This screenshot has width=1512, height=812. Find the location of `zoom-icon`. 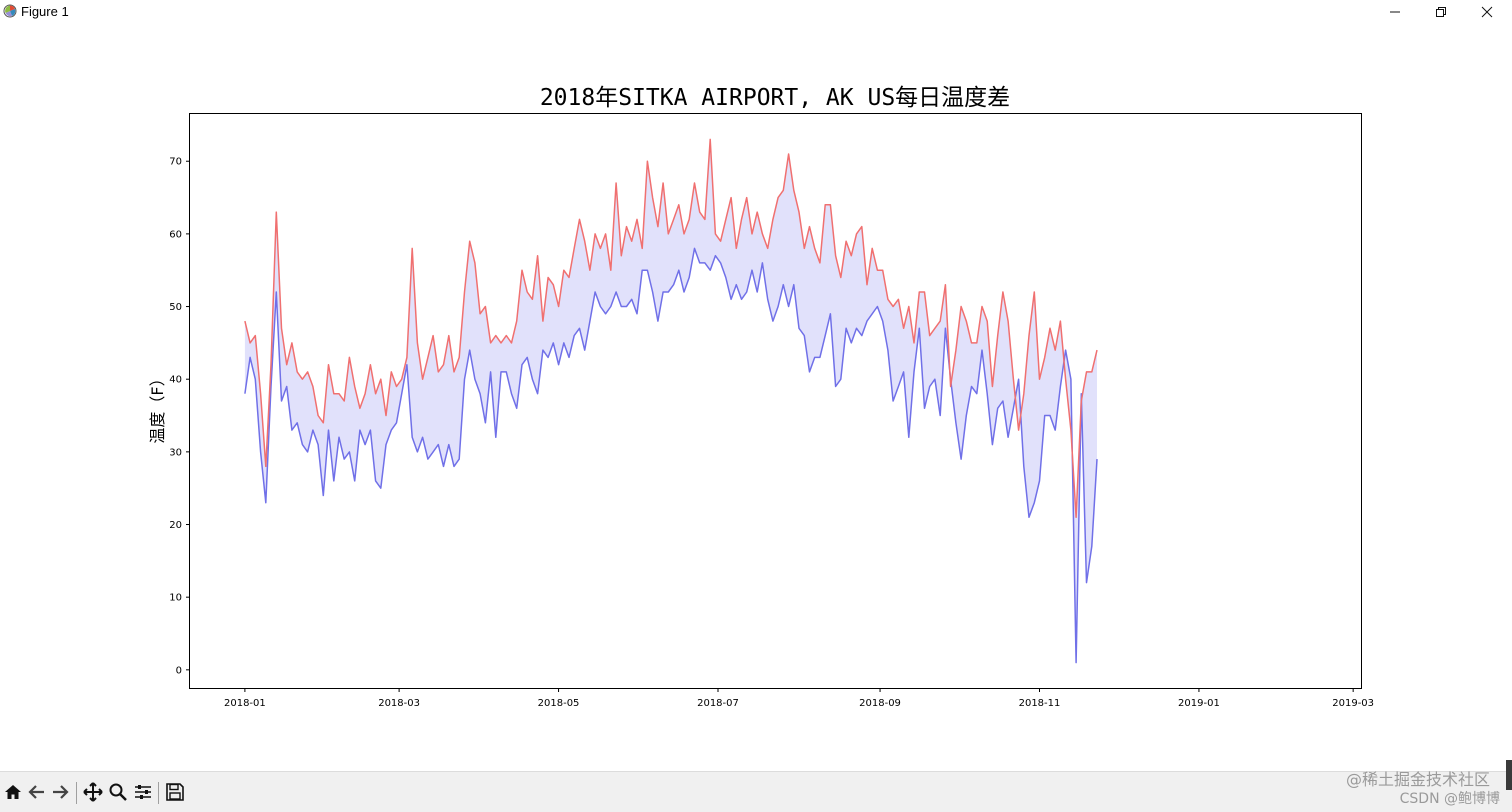

zoom-icon is located at coordinates (118, 792).